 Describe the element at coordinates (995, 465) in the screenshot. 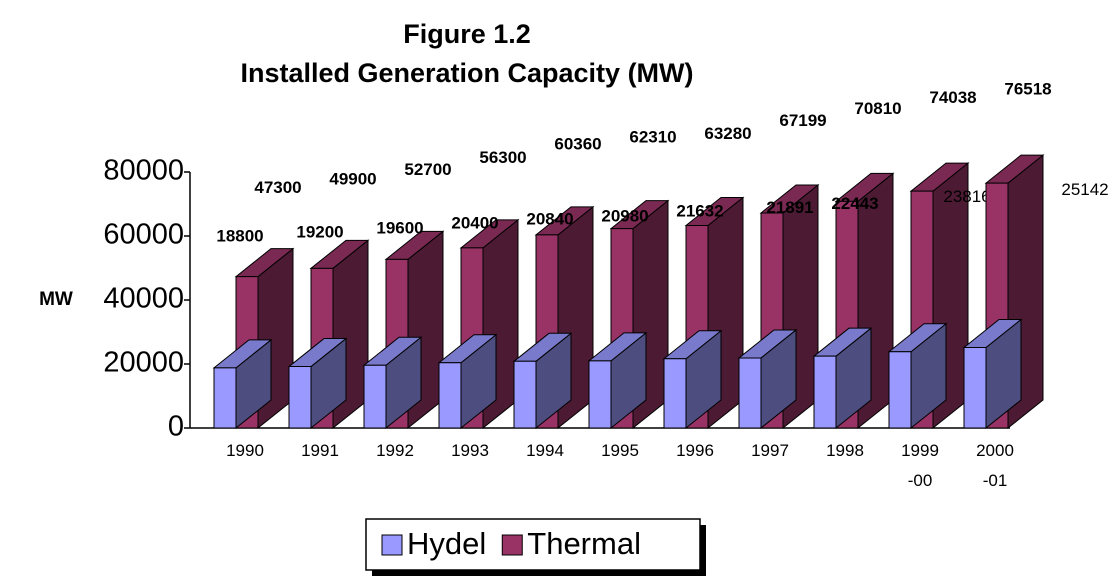

I see `x-tick-label: 2000-01` at that location.